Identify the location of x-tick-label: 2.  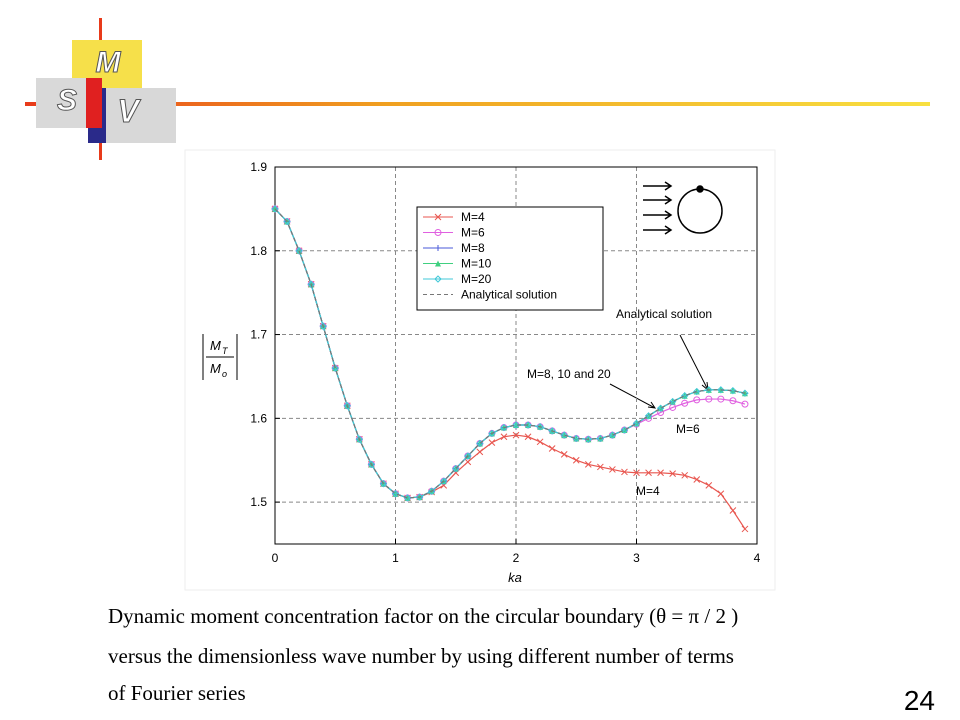
(516, 558).